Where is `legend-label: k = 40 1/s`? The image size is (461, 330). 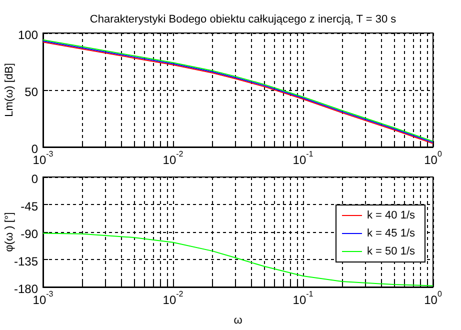
legend-label: k = 40 1/s is located at coordinates (391, 216).